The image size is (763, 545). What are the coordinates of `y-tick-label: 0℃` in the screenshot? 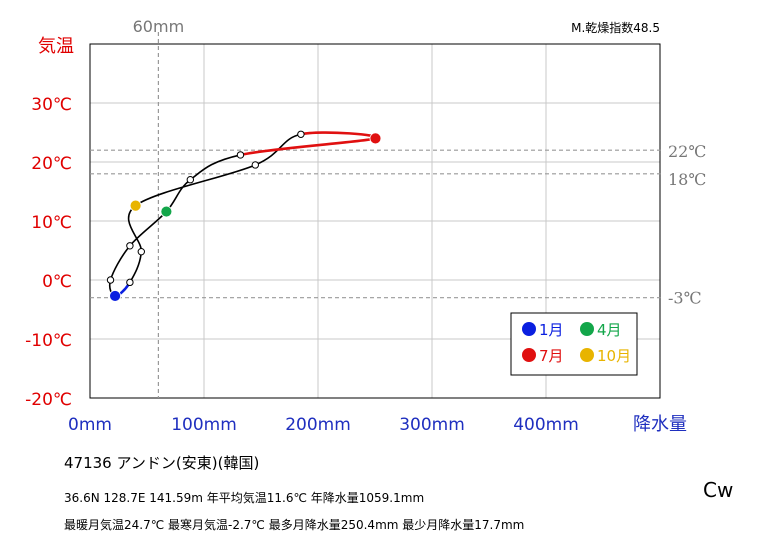 It's located at (57, 282).